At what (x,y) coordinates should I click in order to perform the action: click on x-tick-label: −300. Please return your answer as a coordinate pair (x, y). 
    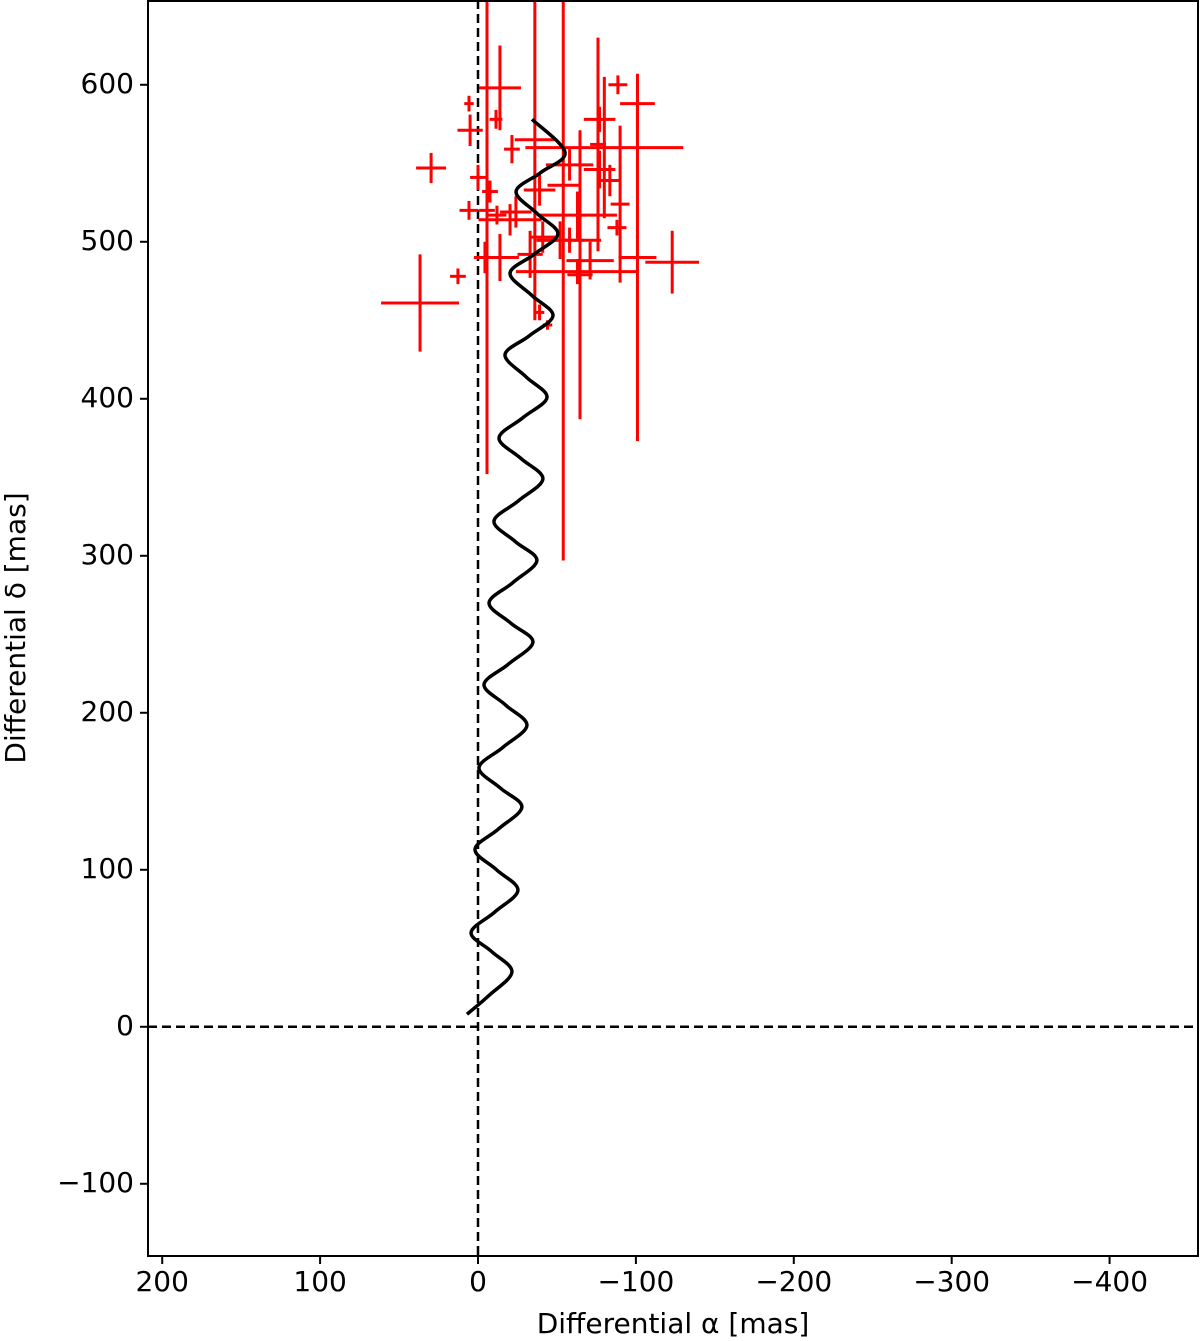
    Looking at the image, I should click on (951, 1281).